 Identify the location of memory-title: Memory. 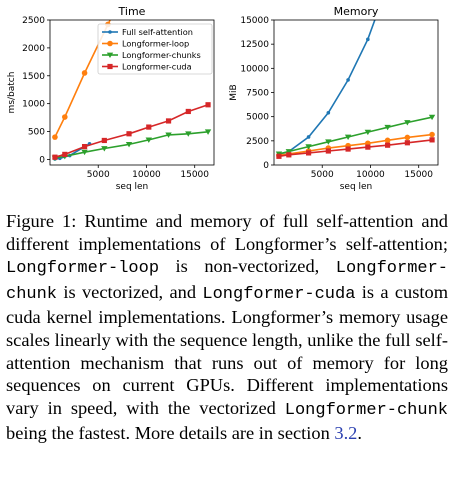
(356, 11).